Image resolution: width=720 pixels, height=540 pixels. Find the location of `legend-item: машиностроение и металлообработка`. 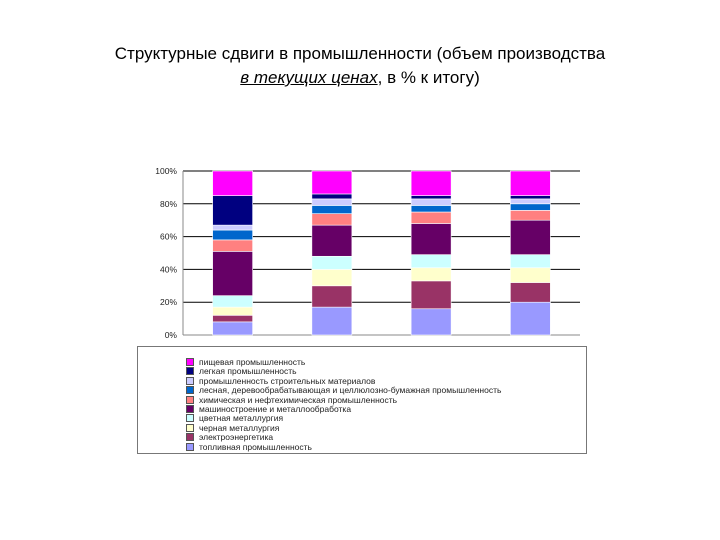

legend-item: машиностроение и металлообработка is located at coordinates (268, 409).